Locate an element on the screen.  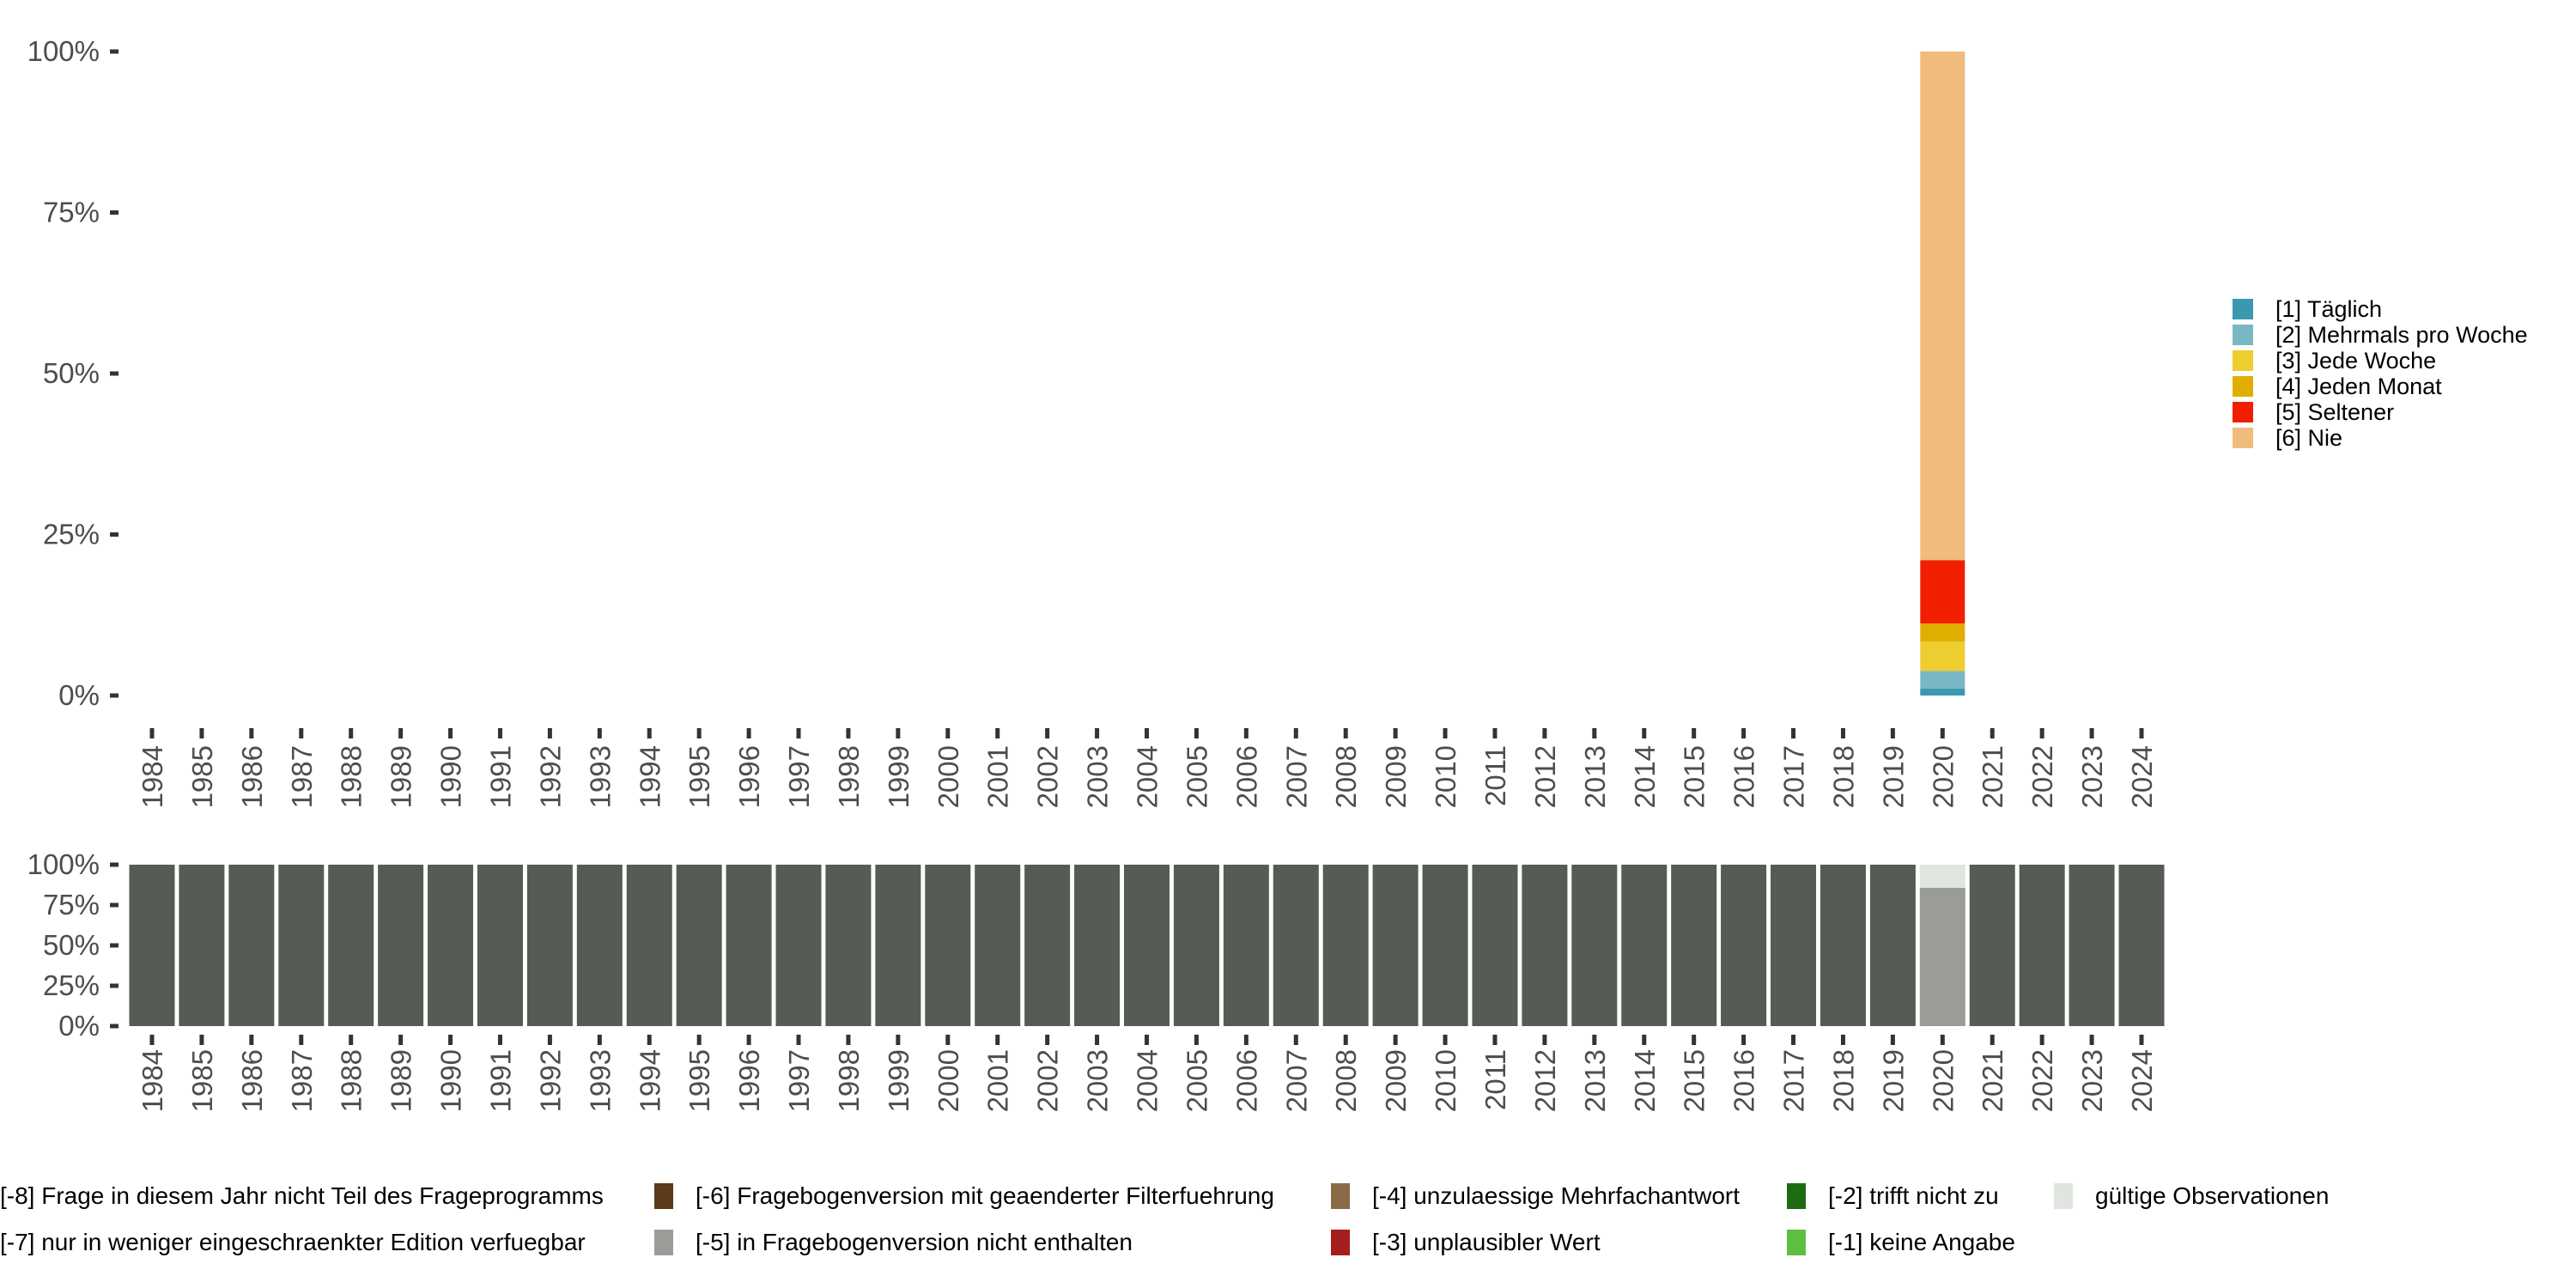
y-tick-label: 25% is located at coordinates (71, 534).